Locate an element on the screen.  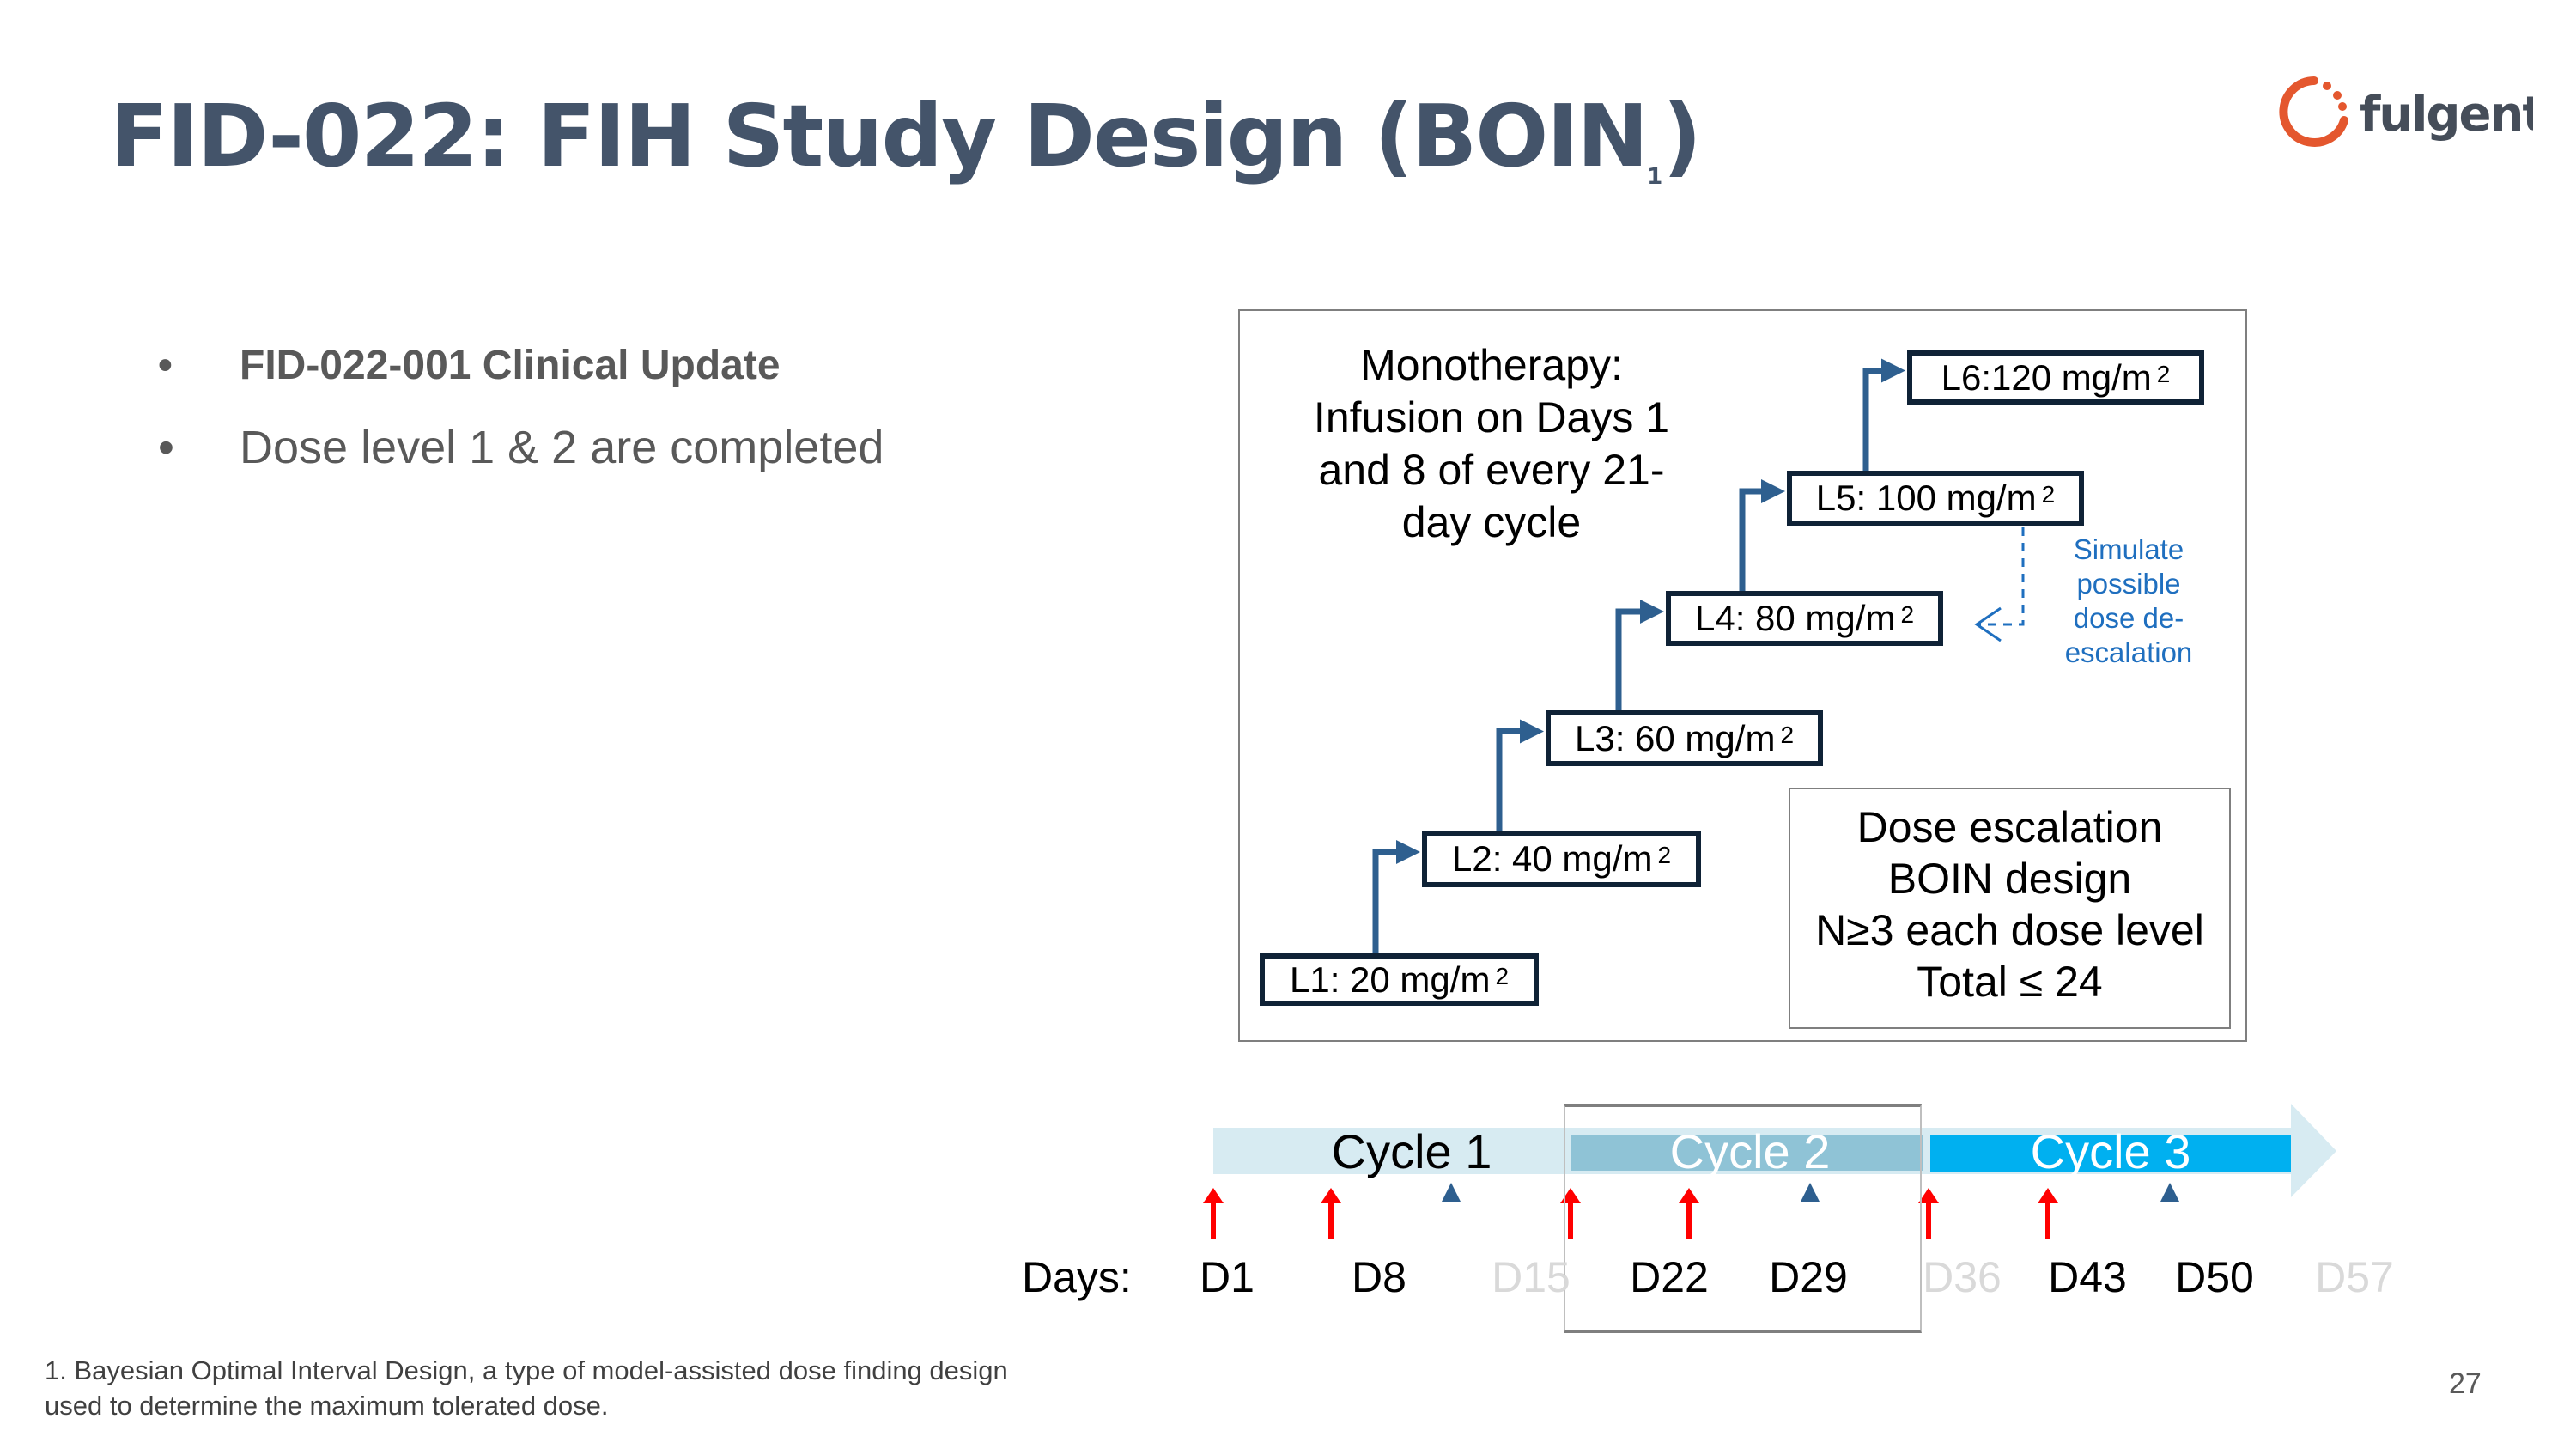
dose-level-4: L4: 80 mg/m 2 is located at coordinates (1805, 618).